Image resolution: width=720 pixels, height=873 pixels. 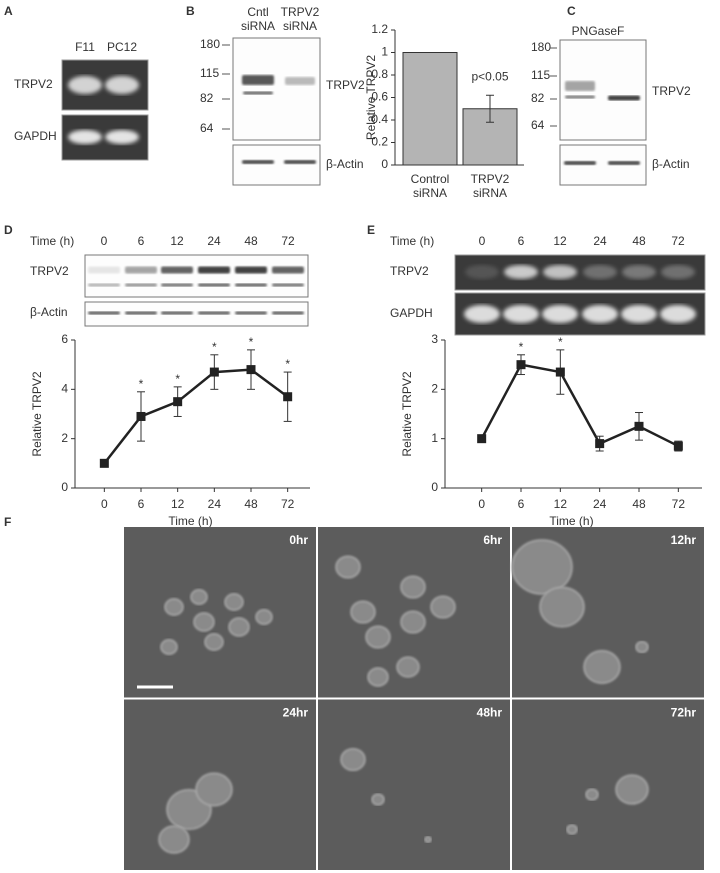 I want to click on x-tick-label: 48, so click(x=639, y=504).